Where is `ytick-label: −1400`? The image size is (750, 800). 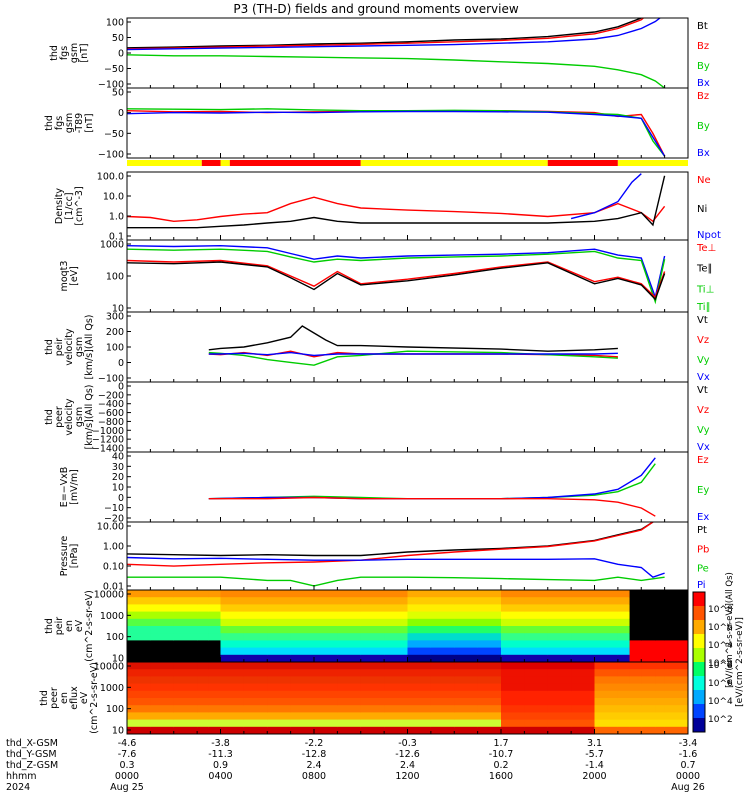 ytick-label: −1400 is located at coordinates (108, 449).